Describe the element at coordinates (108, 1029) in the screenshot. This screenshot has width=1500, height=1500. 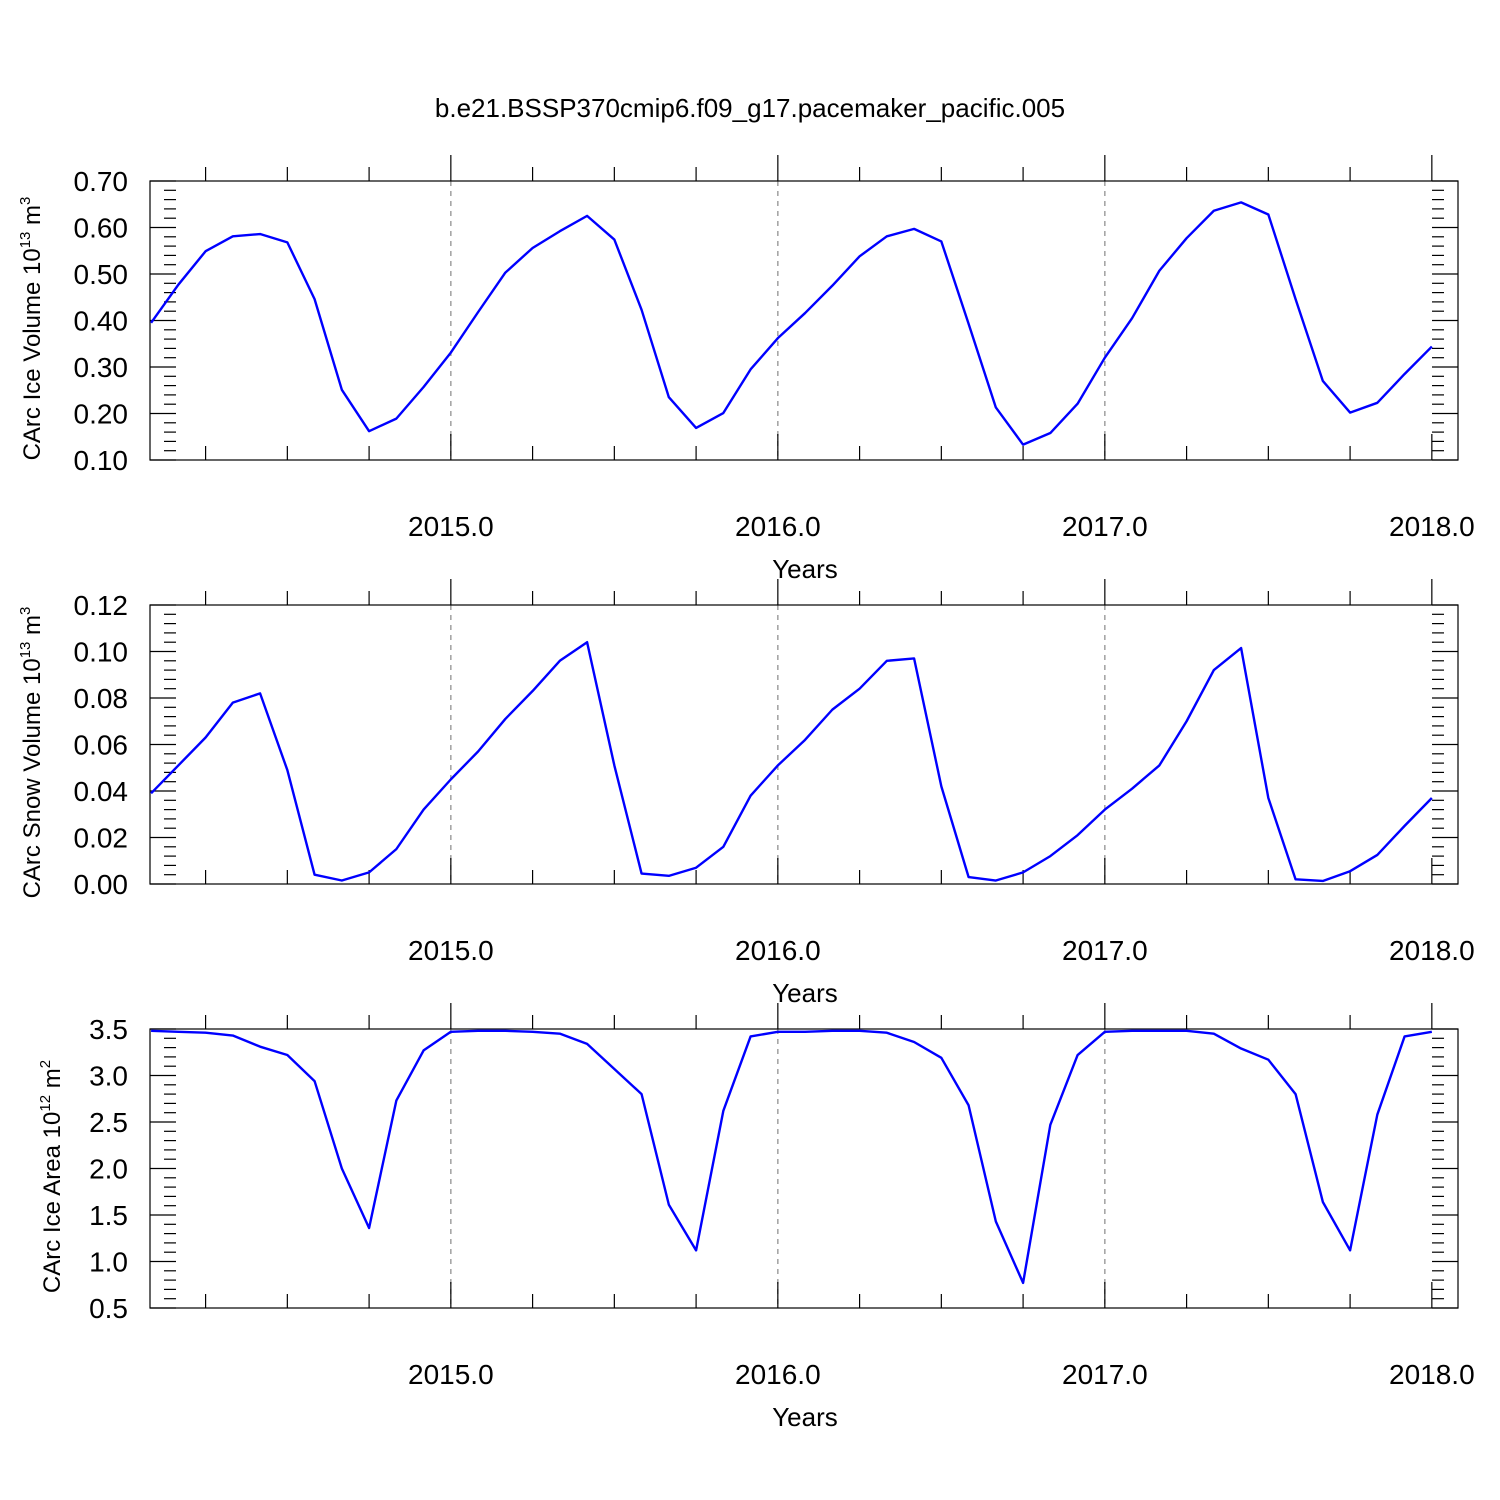
I see `y-tick-label: 3.5` at that location.